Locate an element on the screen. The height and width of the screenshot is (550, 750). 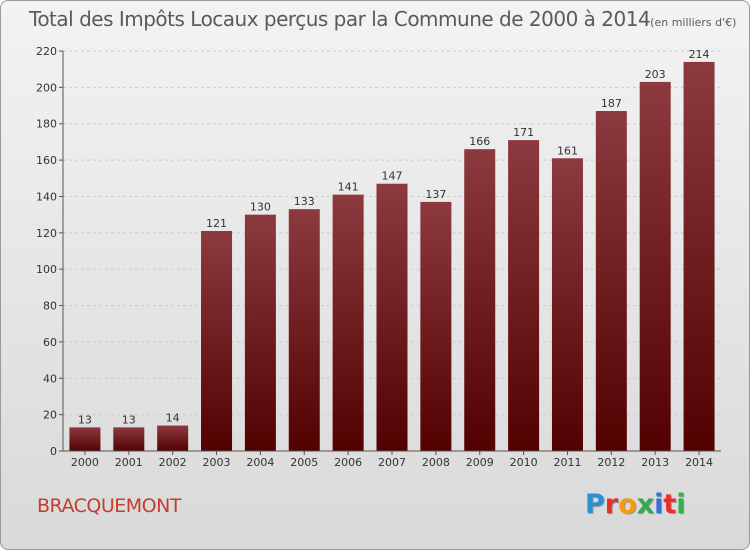
bar-2002 is located at coordinates (173, 438).